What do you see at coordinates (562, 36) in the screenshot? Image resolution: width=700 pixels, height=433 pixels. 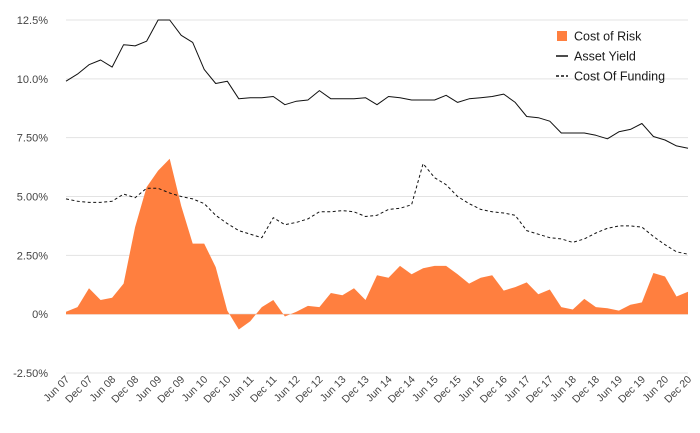 I see `legend-swatch-cost-of-risk` at bounding box center [562, 36].